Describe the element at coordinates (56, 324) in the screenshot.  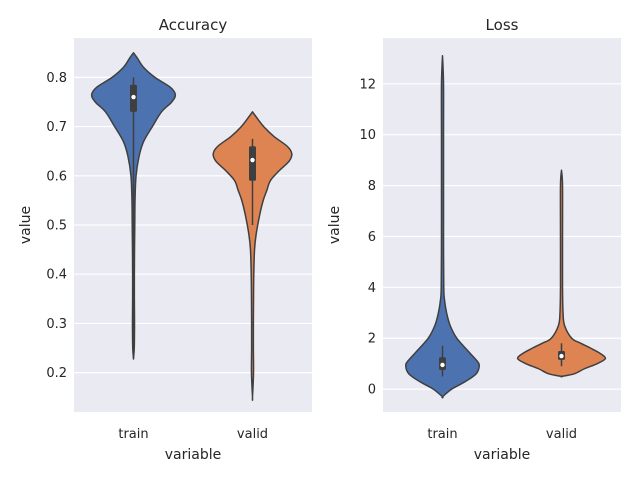
I see `accuracy-y-tick-label: 0.3` at that location.